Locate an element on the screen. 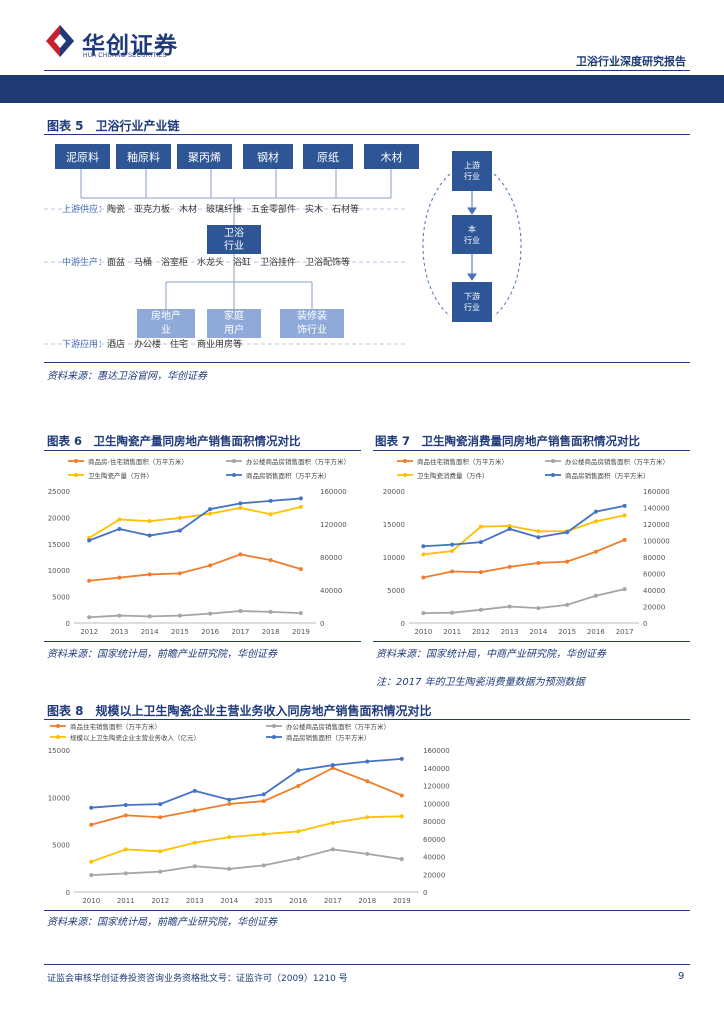  downstream-row: 下游应用：酒店 办公楼 住宅 商业用房等 is located at coordinates (152, 343).